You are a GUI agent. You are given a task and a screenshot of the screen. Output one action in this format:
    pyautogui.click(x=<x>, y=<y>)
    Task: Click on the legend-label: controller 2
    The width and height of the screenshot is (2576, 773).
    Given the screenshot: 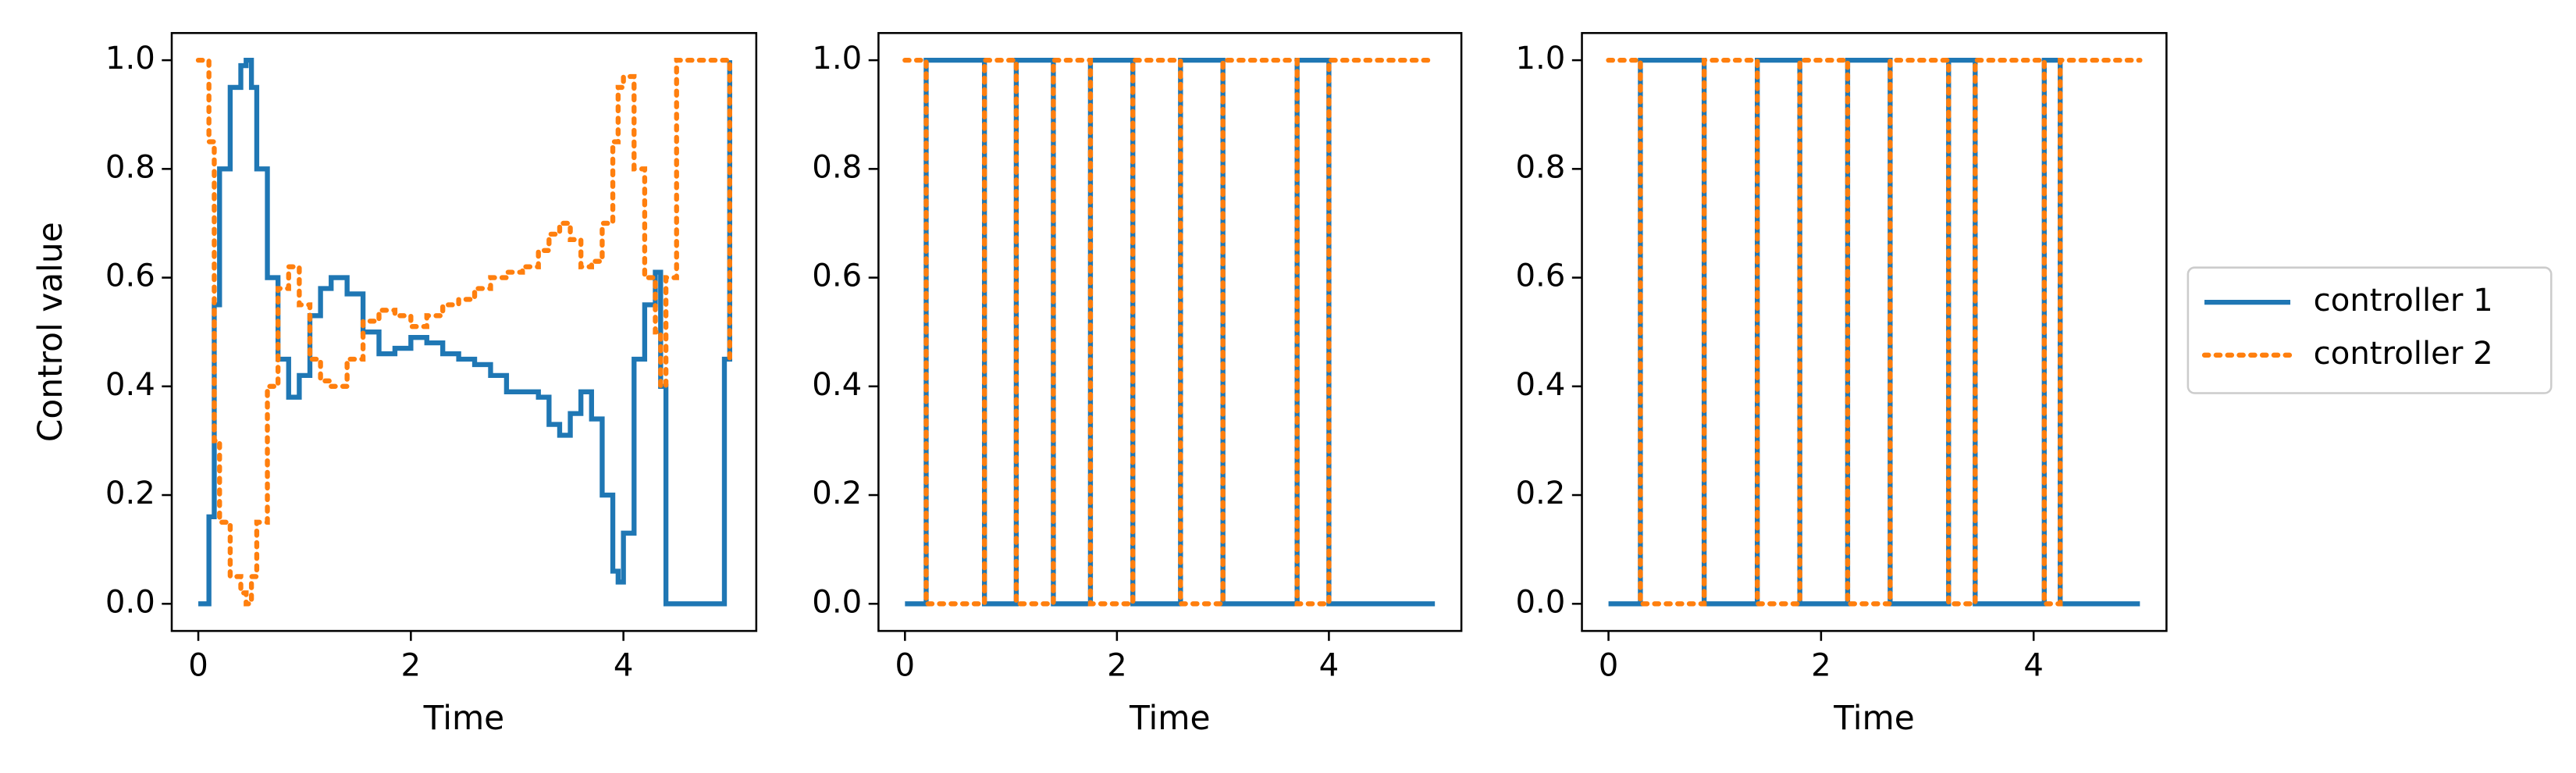 What is the action you would take?
    pyautogui.click(x=2403, y=354)
    